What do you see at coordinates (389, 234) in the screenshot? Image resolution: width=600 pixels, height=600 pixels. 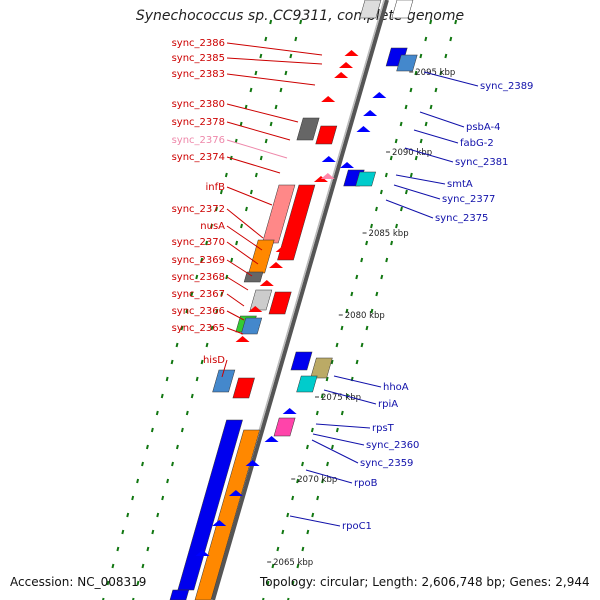 I see `kbp-tick-label: 2085 kbp` at bounding box center [389, 234].